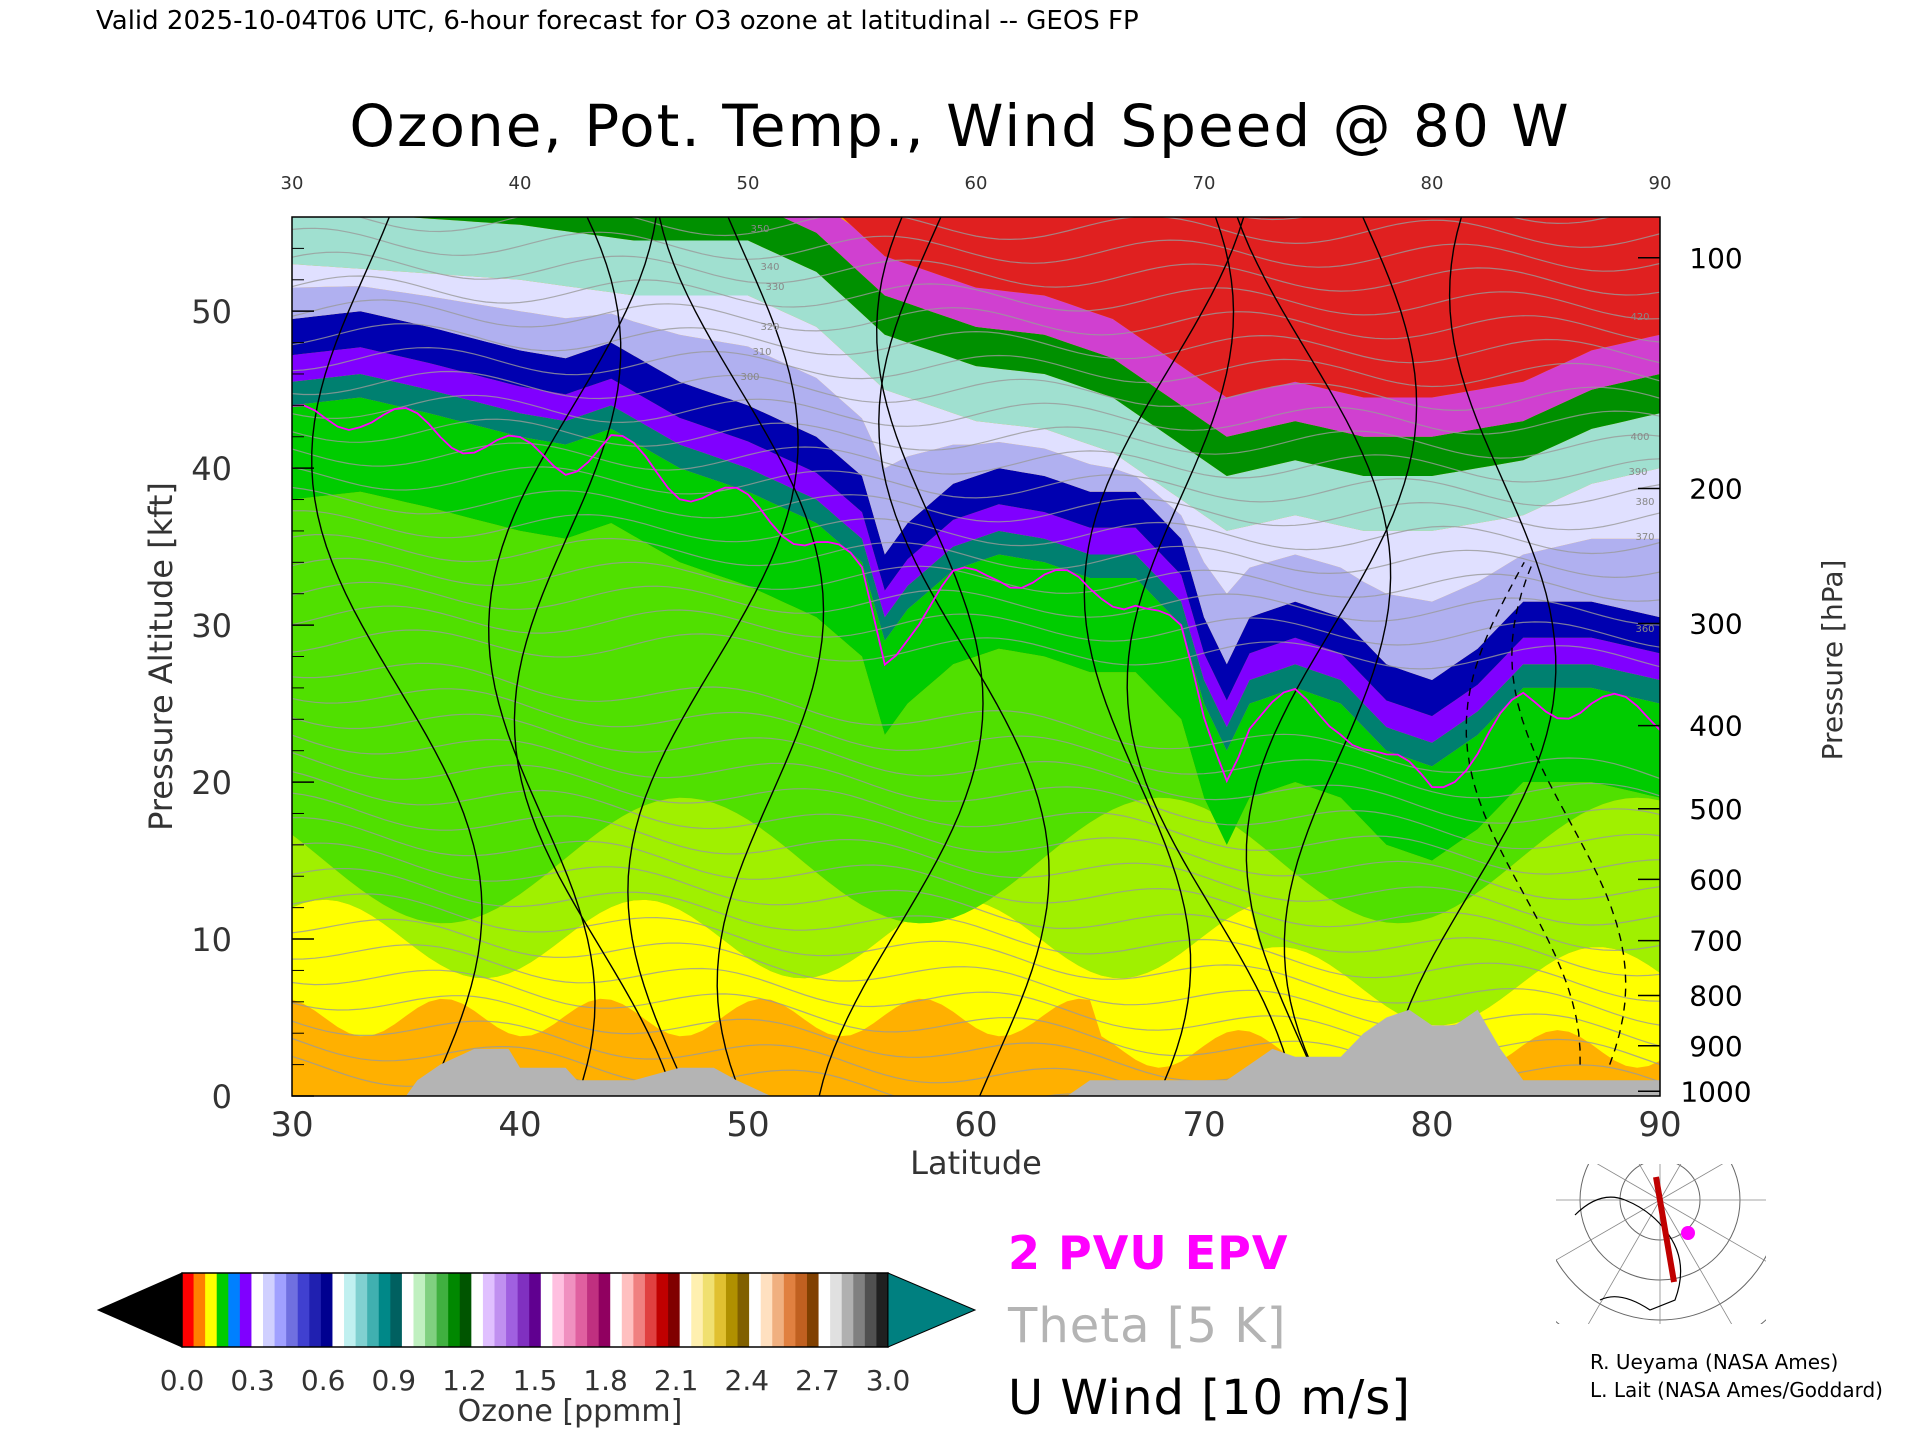 The width and height of the screenshot is (1920, 1440). Describe the element at coordinates (211, 940) in the screenshot. I see `y-tick-label: 10` at that location.